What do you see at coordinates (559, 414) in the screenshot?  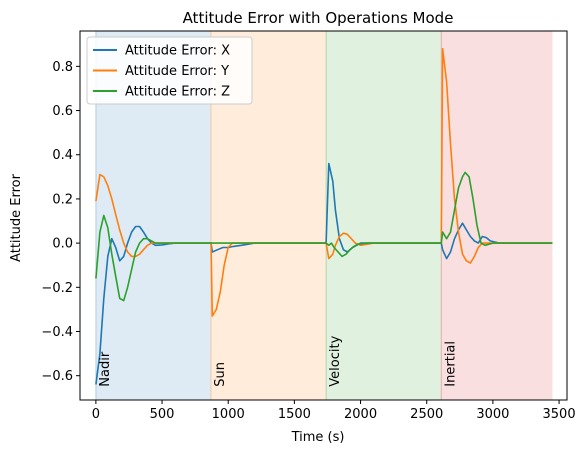 I see `x-tick-label: 3500` at bounding box center [559, 414].